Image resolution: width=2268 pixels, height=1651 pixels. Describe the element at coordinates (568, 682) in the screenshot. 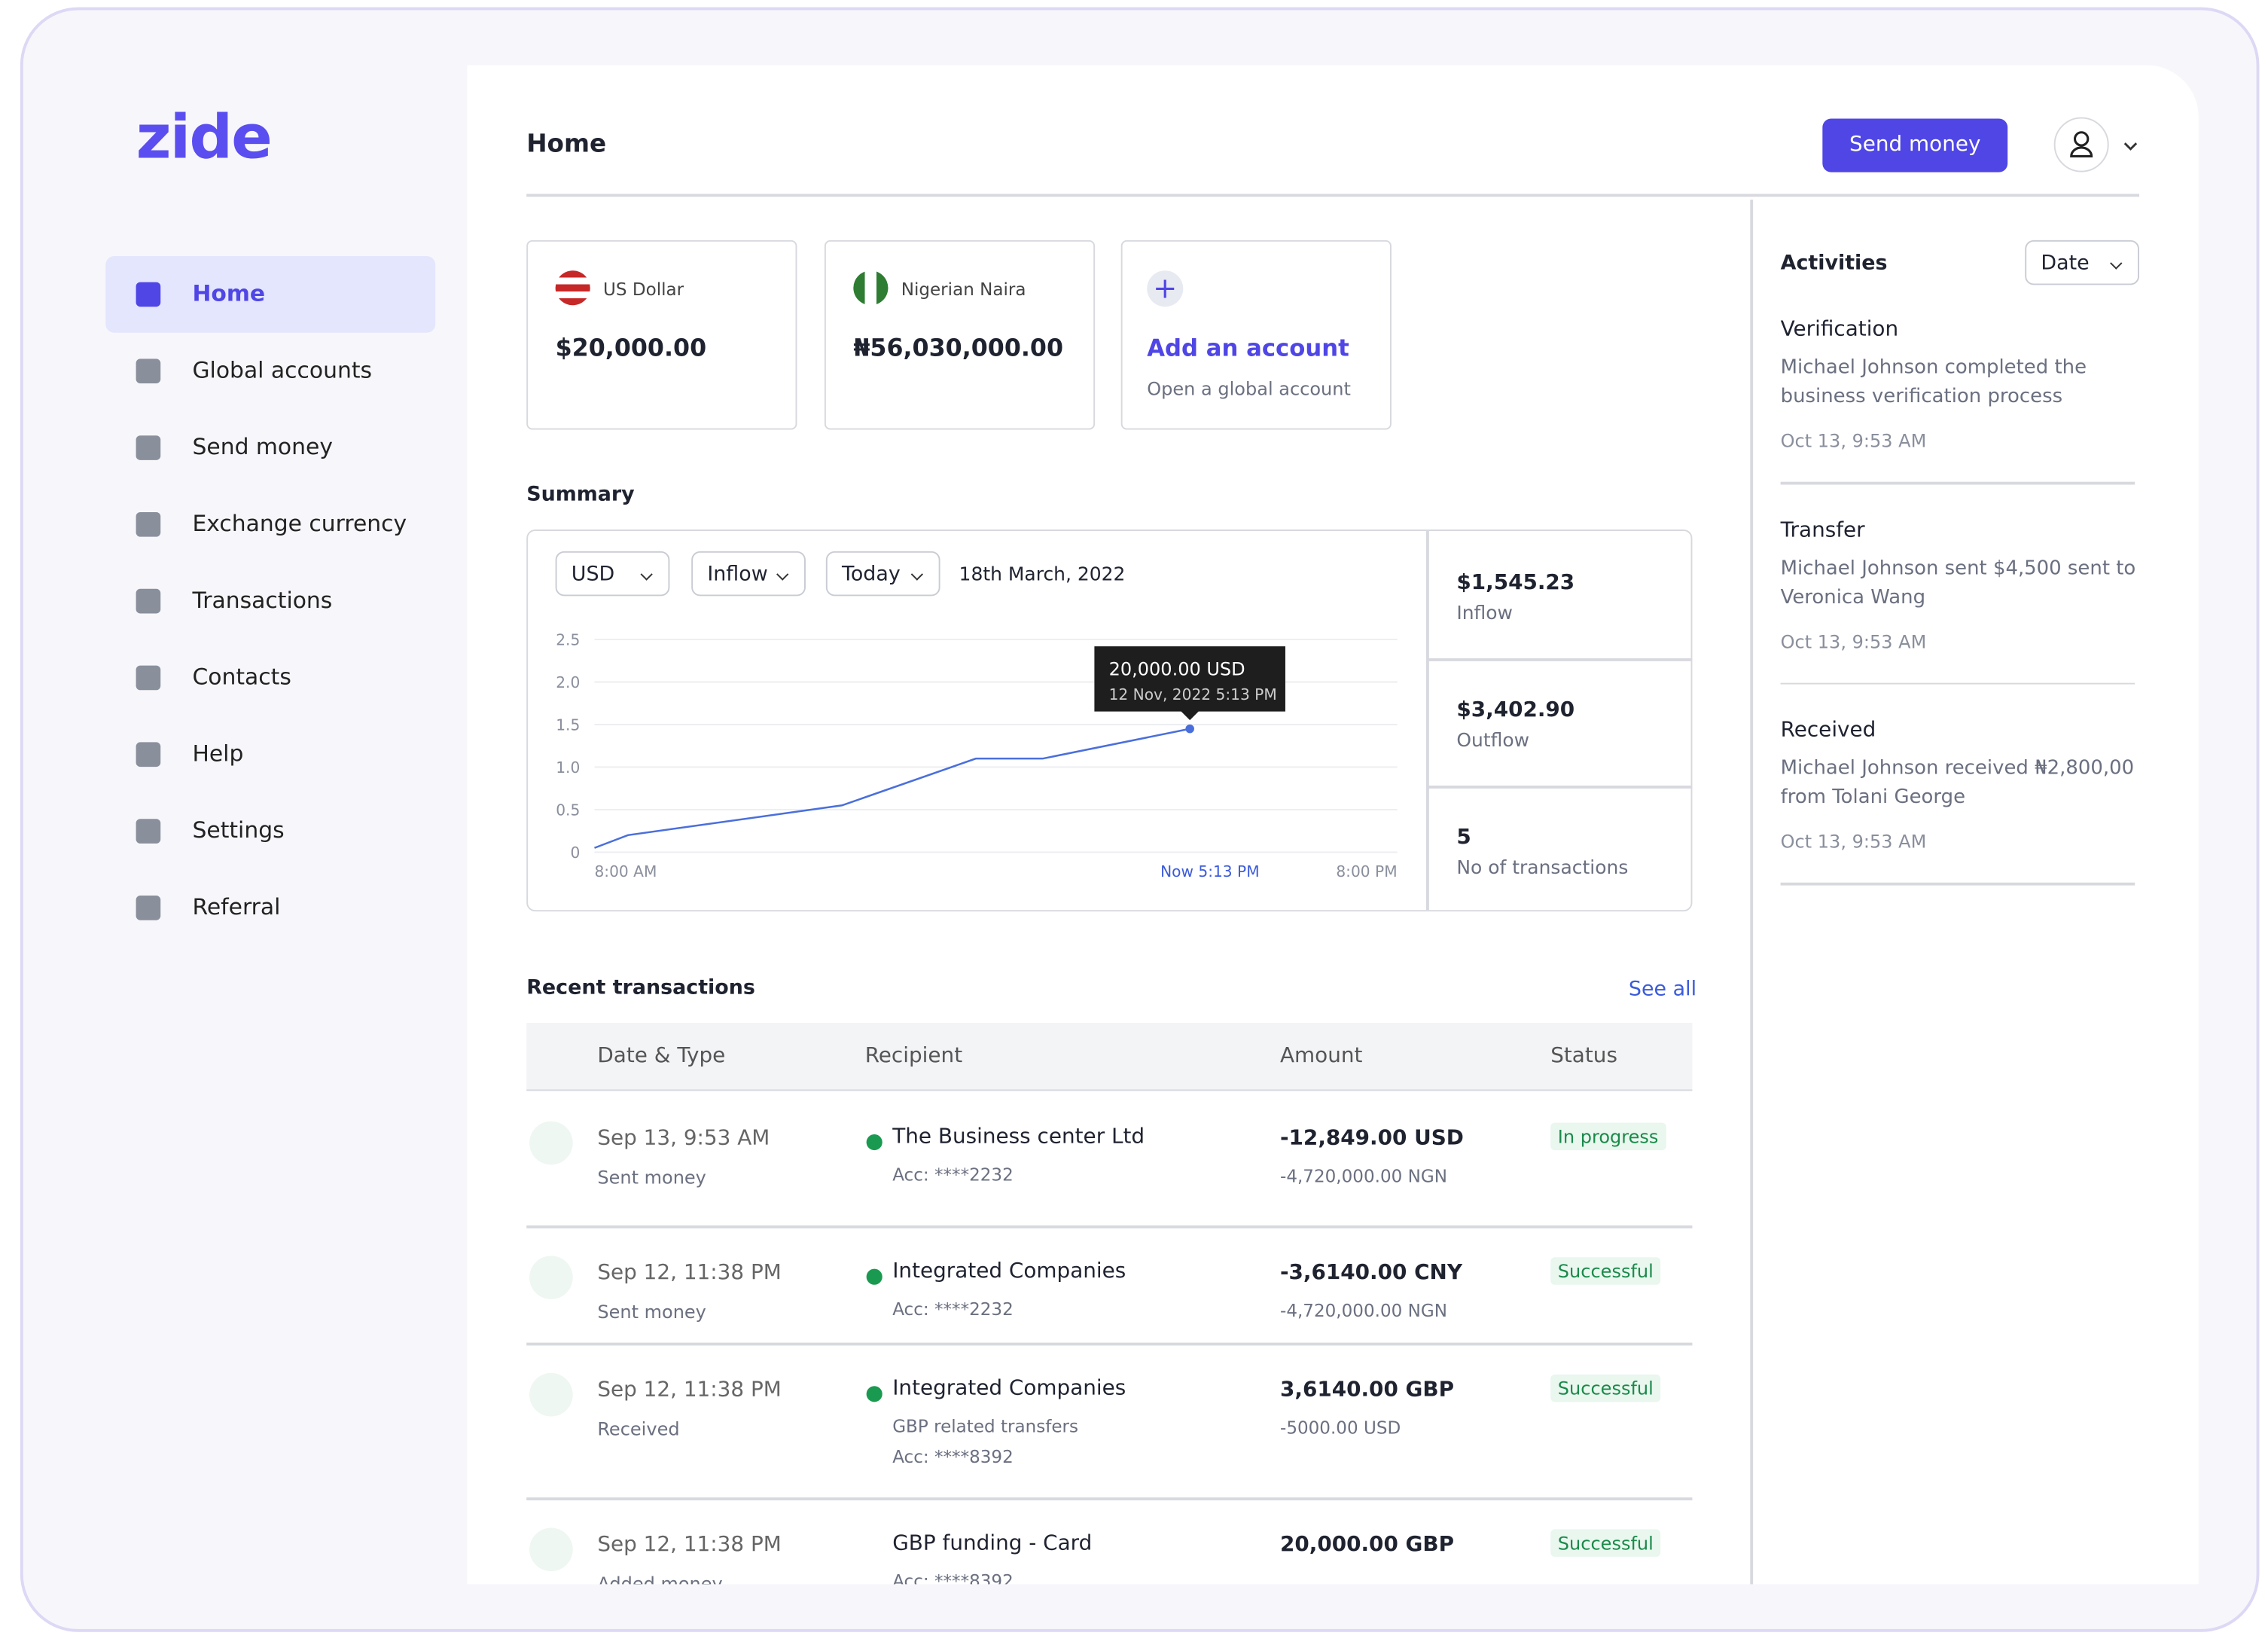

I see `y-tick-label: 2.0` at that location.